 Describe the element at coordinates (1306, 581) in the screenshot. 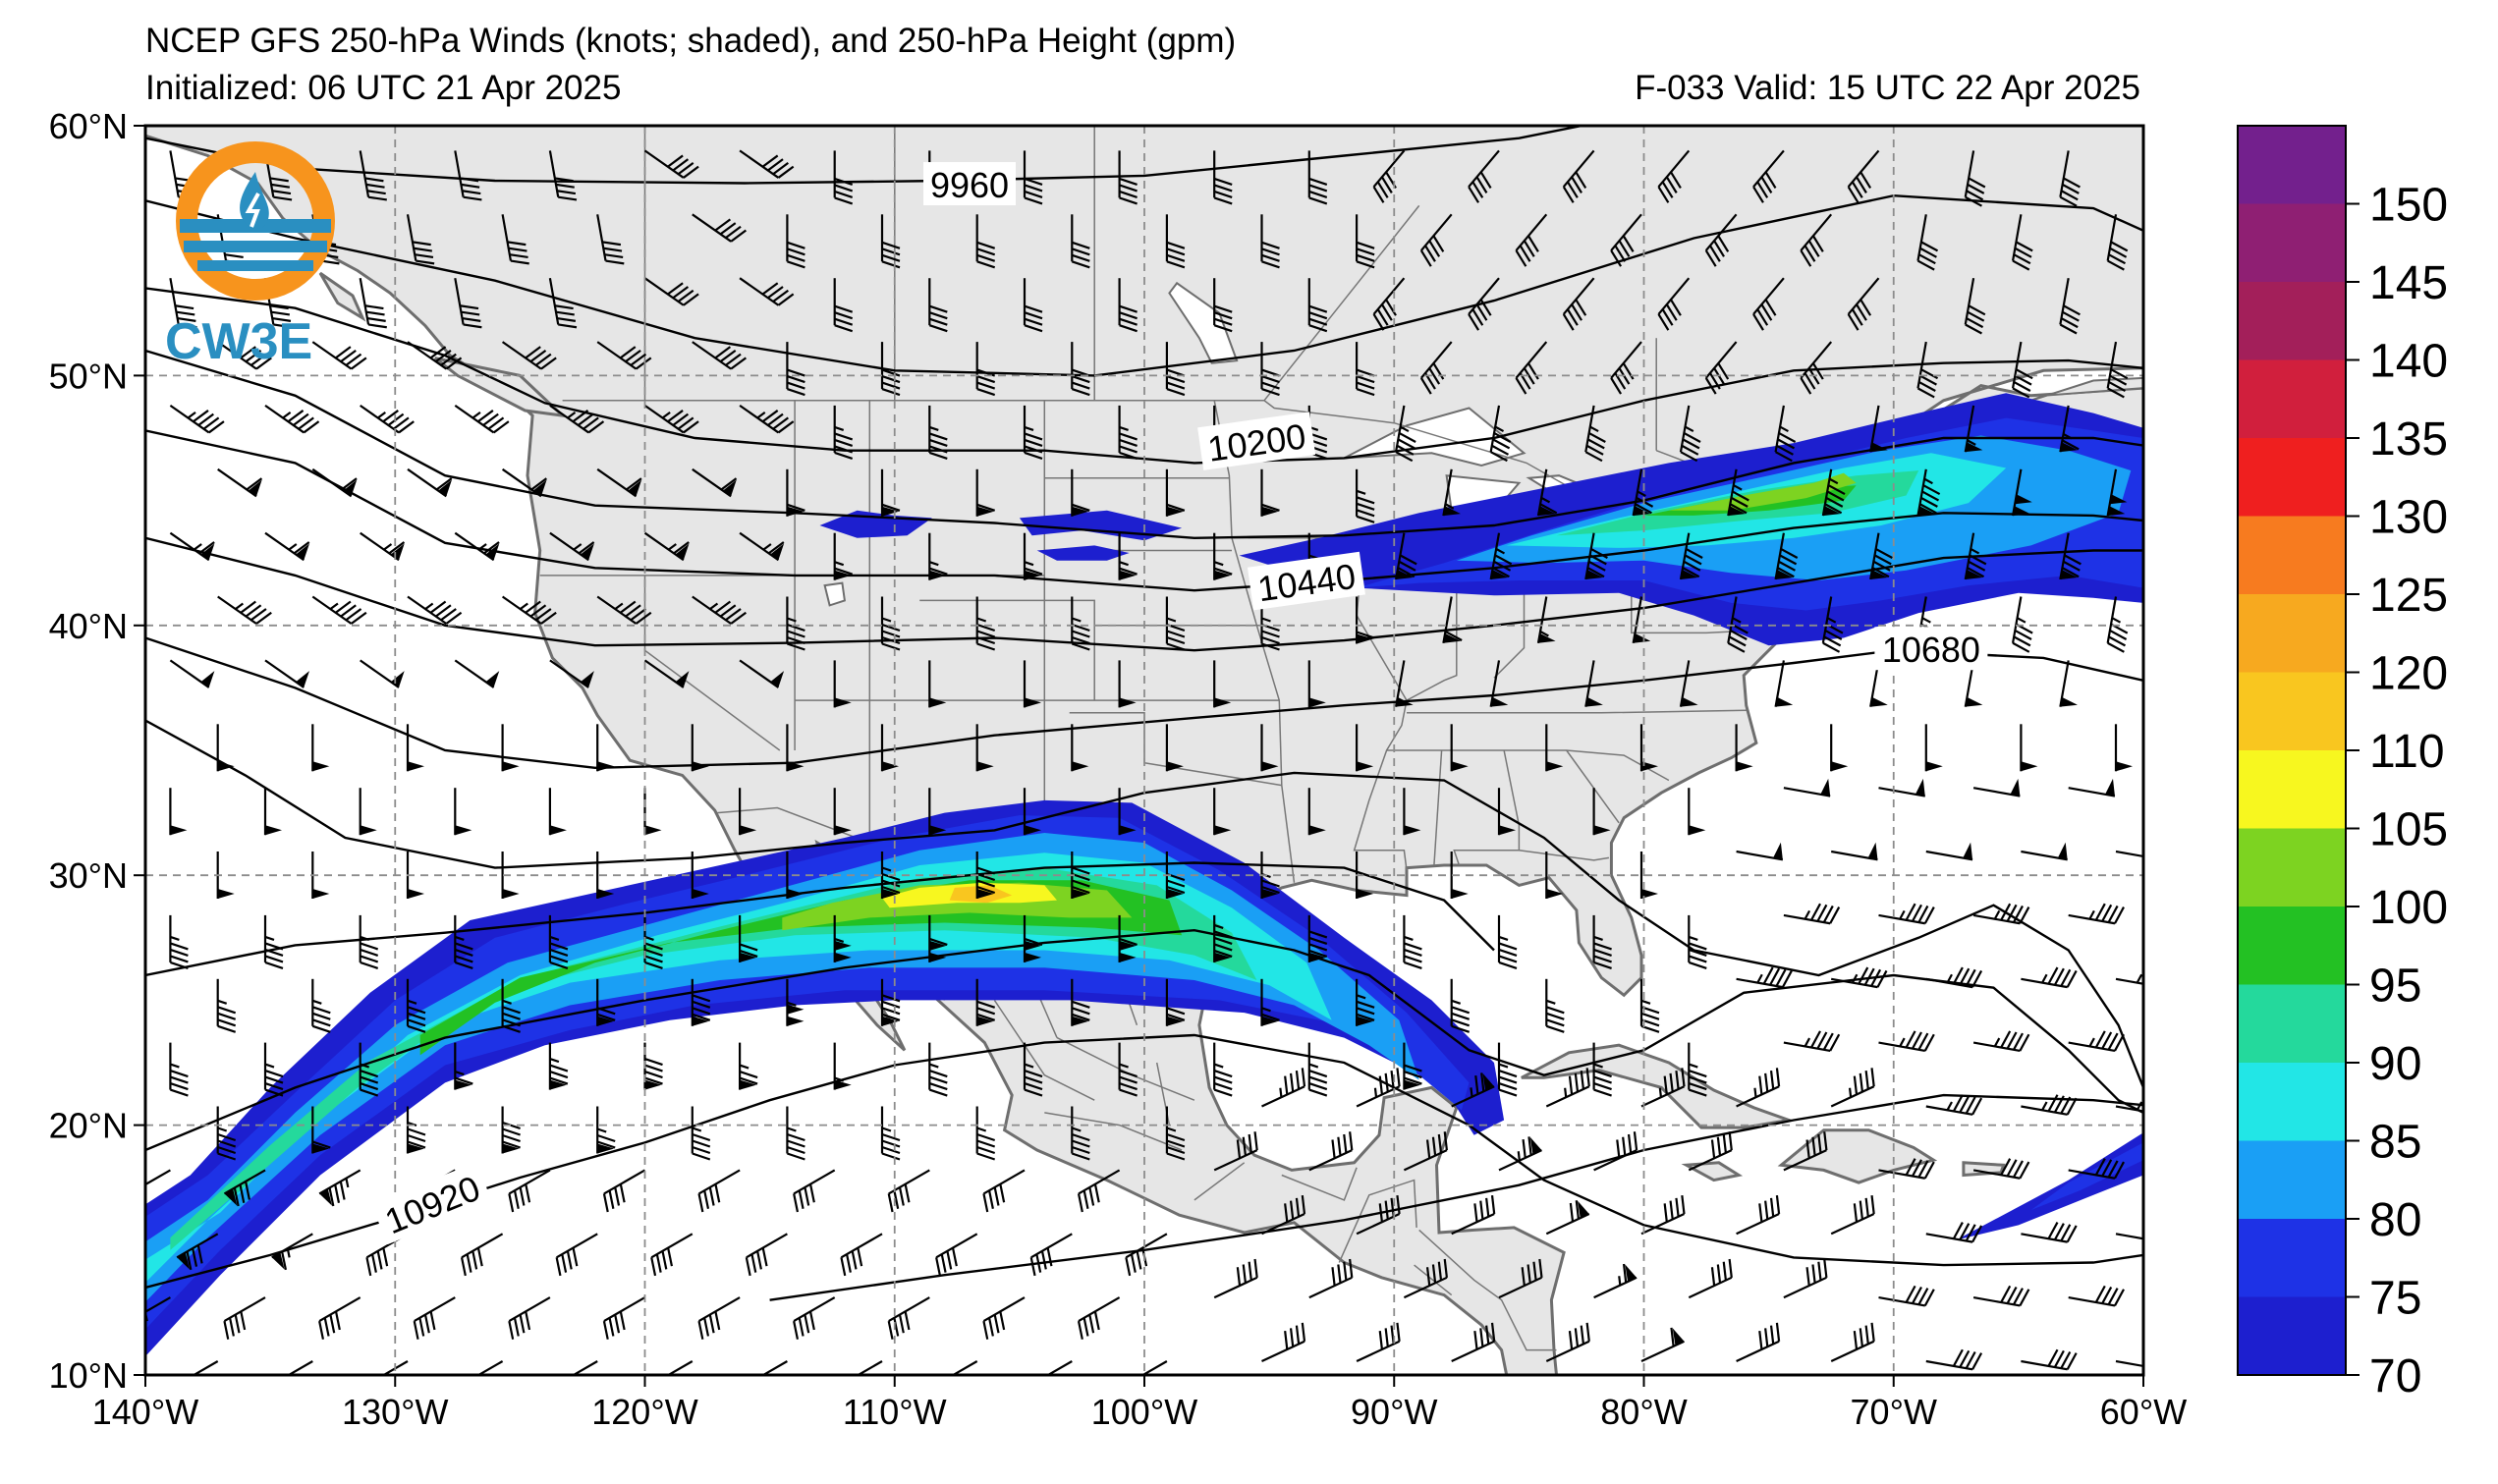

I see `contour-label-bg` at that location.